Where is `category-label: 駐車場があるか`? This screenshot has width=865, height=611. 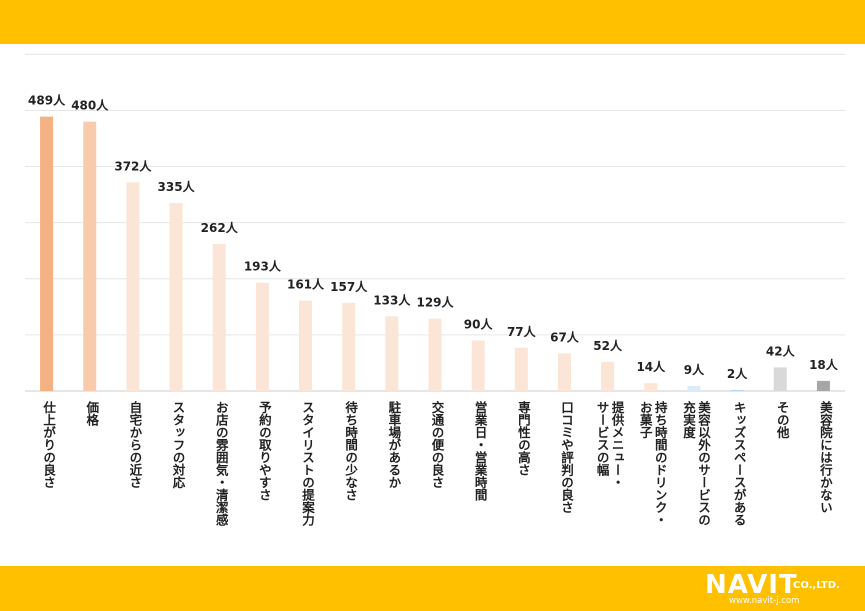 category-label: 駐車場があるか is located at coordinates (393, 444).